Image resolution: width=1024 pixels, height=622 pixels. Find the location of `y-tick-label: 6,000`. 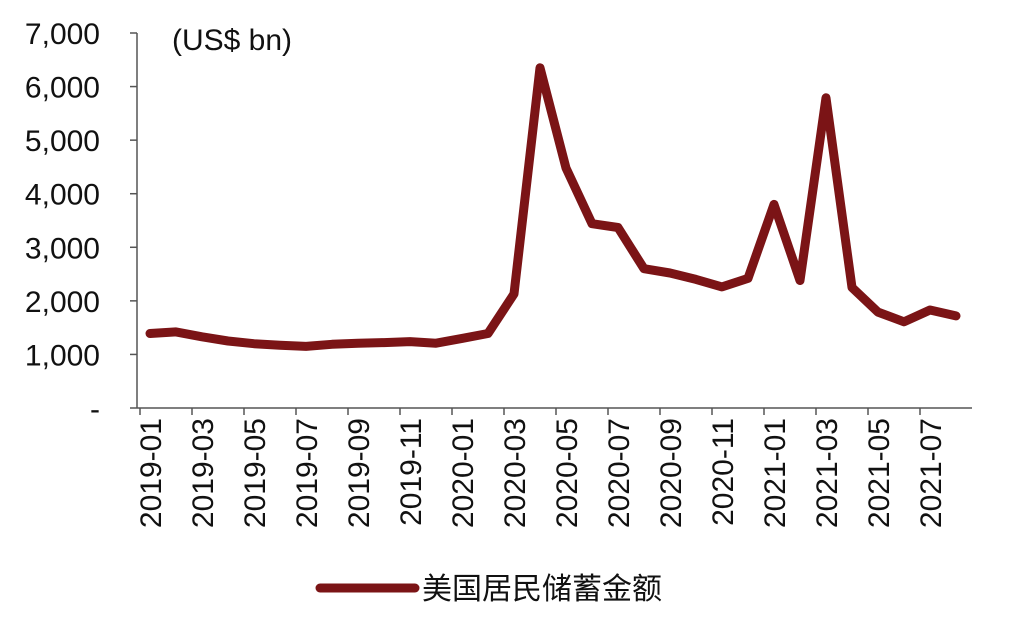

y-tick-label: 6,000 is located at coordinates (62, 88).